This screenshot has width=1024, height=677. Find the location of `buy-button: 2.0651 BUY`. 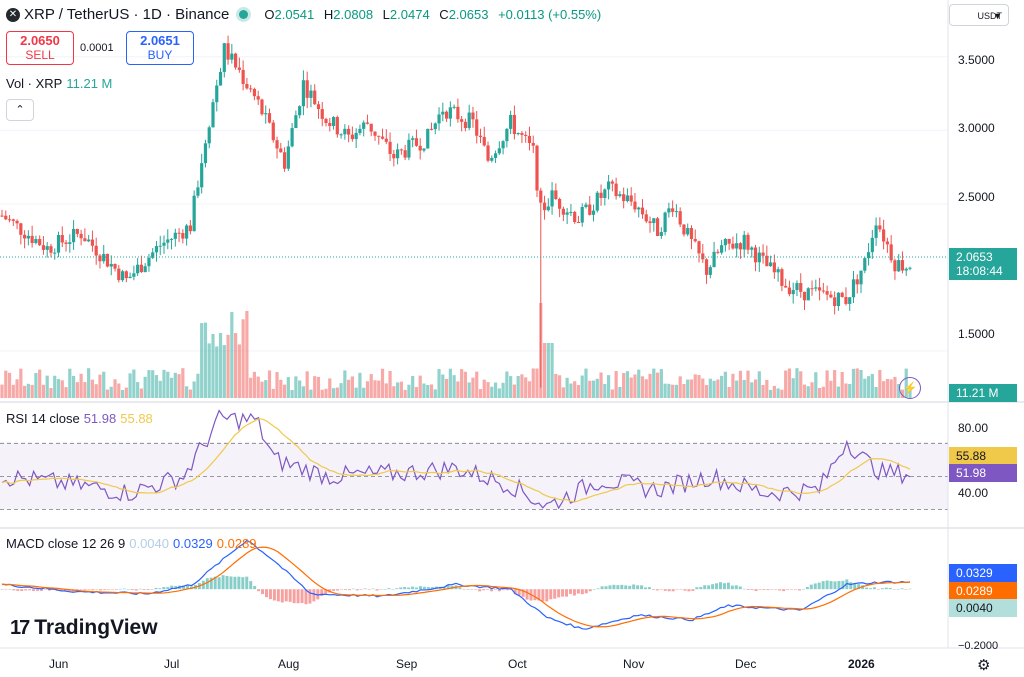

buy-button: 2.0651 BUY is located at coordinates (160, 48).